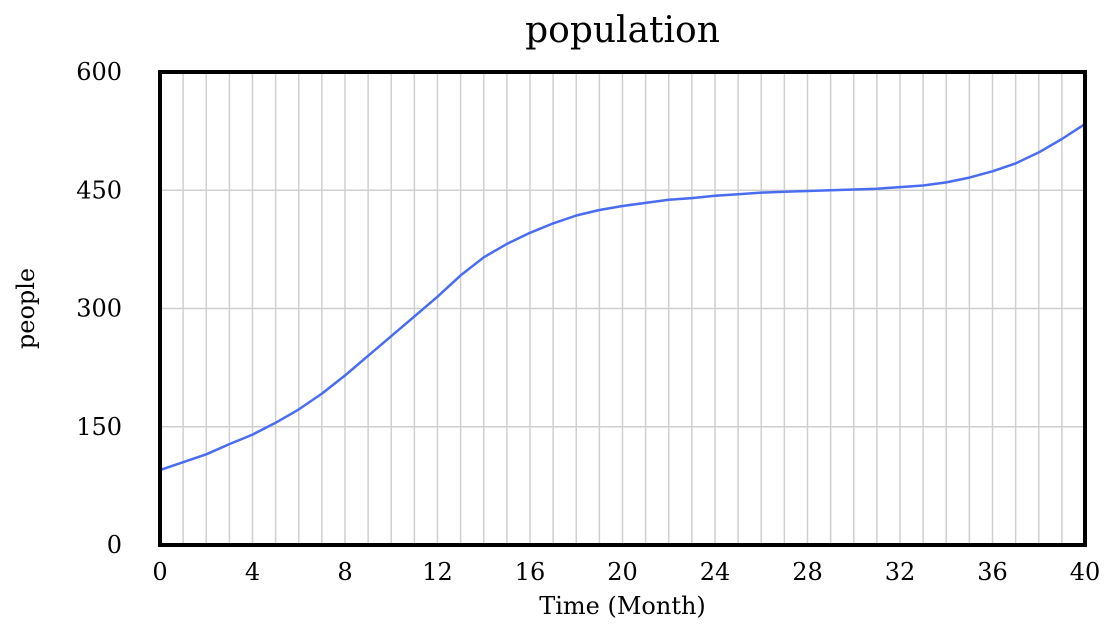  I want to click on x-tick-label: 8, so click(344, 572).